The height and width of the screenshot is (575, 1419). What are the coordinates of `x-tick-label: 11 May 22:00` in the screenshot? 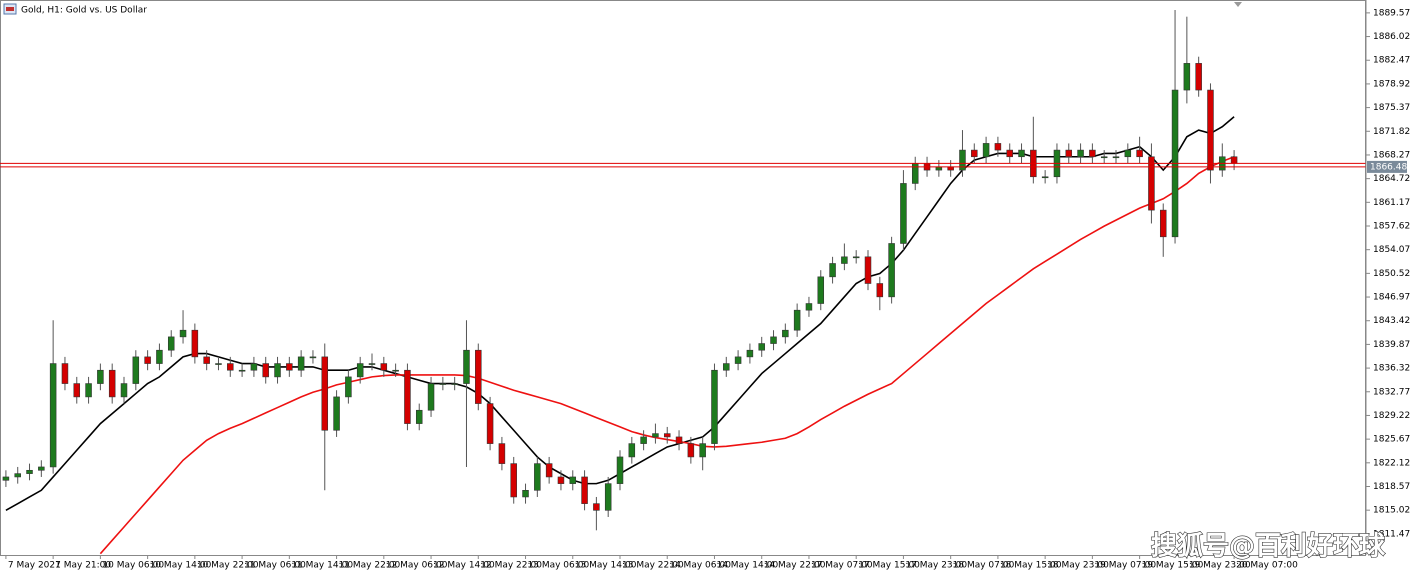 It's located at (370, 566).